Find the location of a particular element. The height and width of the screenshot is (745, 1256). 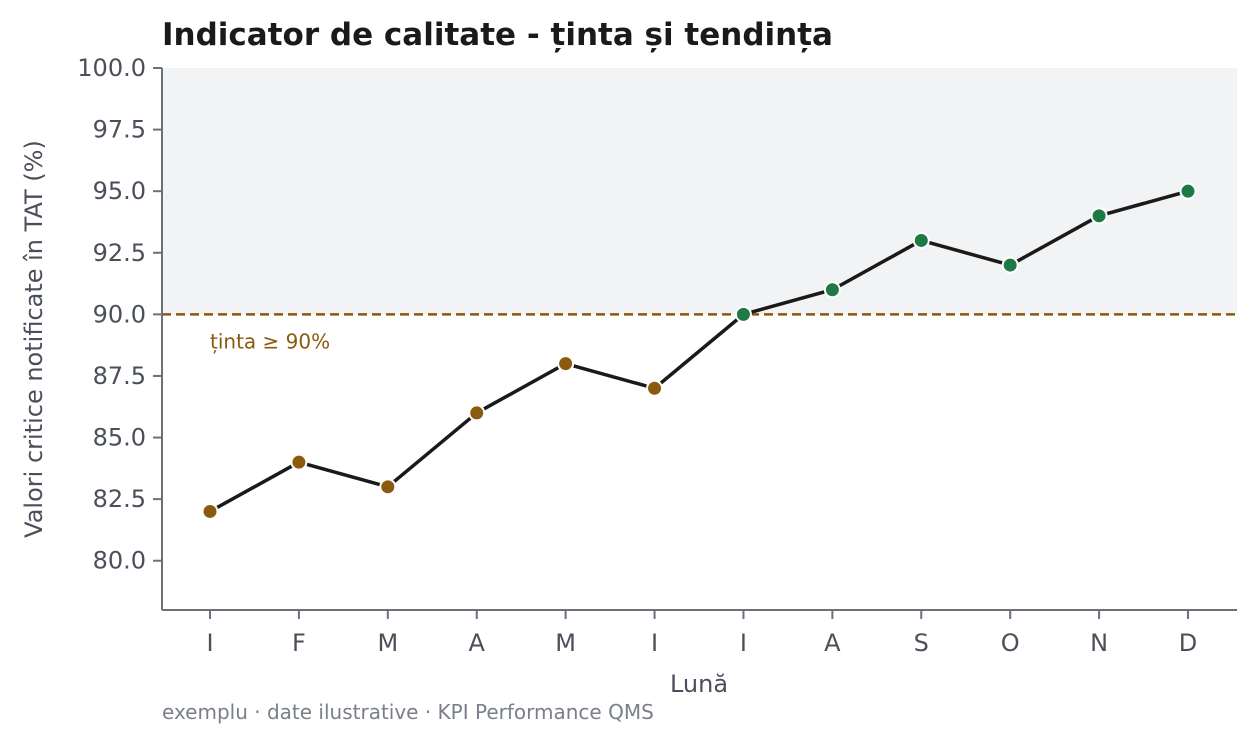

y-axis-ticks: 80.0 82.5 85.0 87.5 90.0 92.5 95.0 97.5 100.0 is located at coordinates (119, 314).